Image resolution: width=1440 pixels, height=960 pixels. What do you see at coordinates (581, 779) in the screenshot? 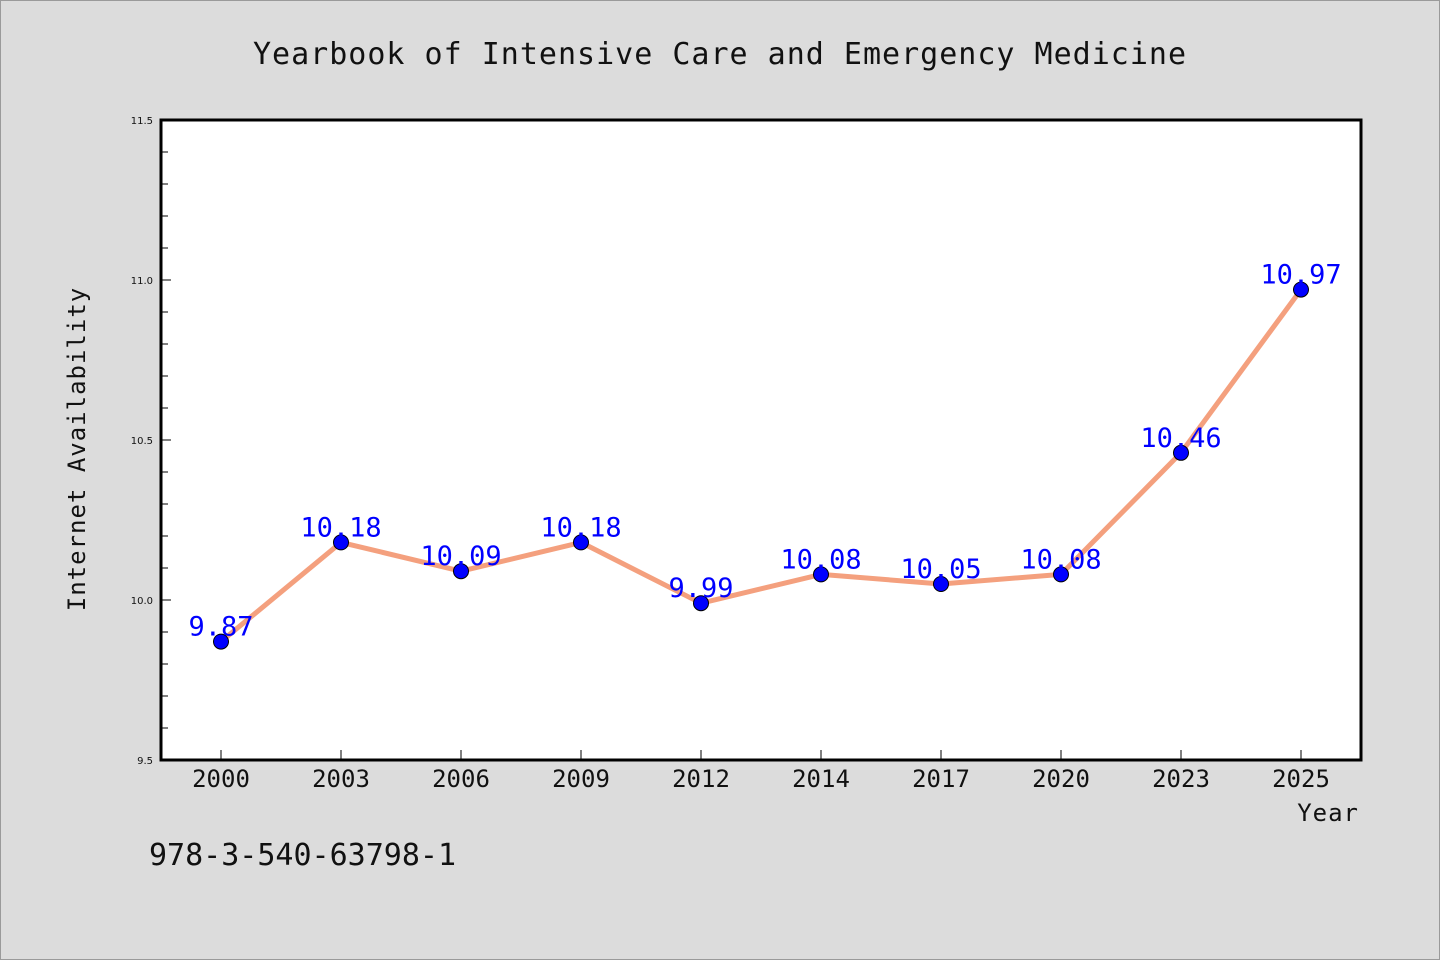
I see `x-tick-label: 2009` at bounding box center [581, 779].